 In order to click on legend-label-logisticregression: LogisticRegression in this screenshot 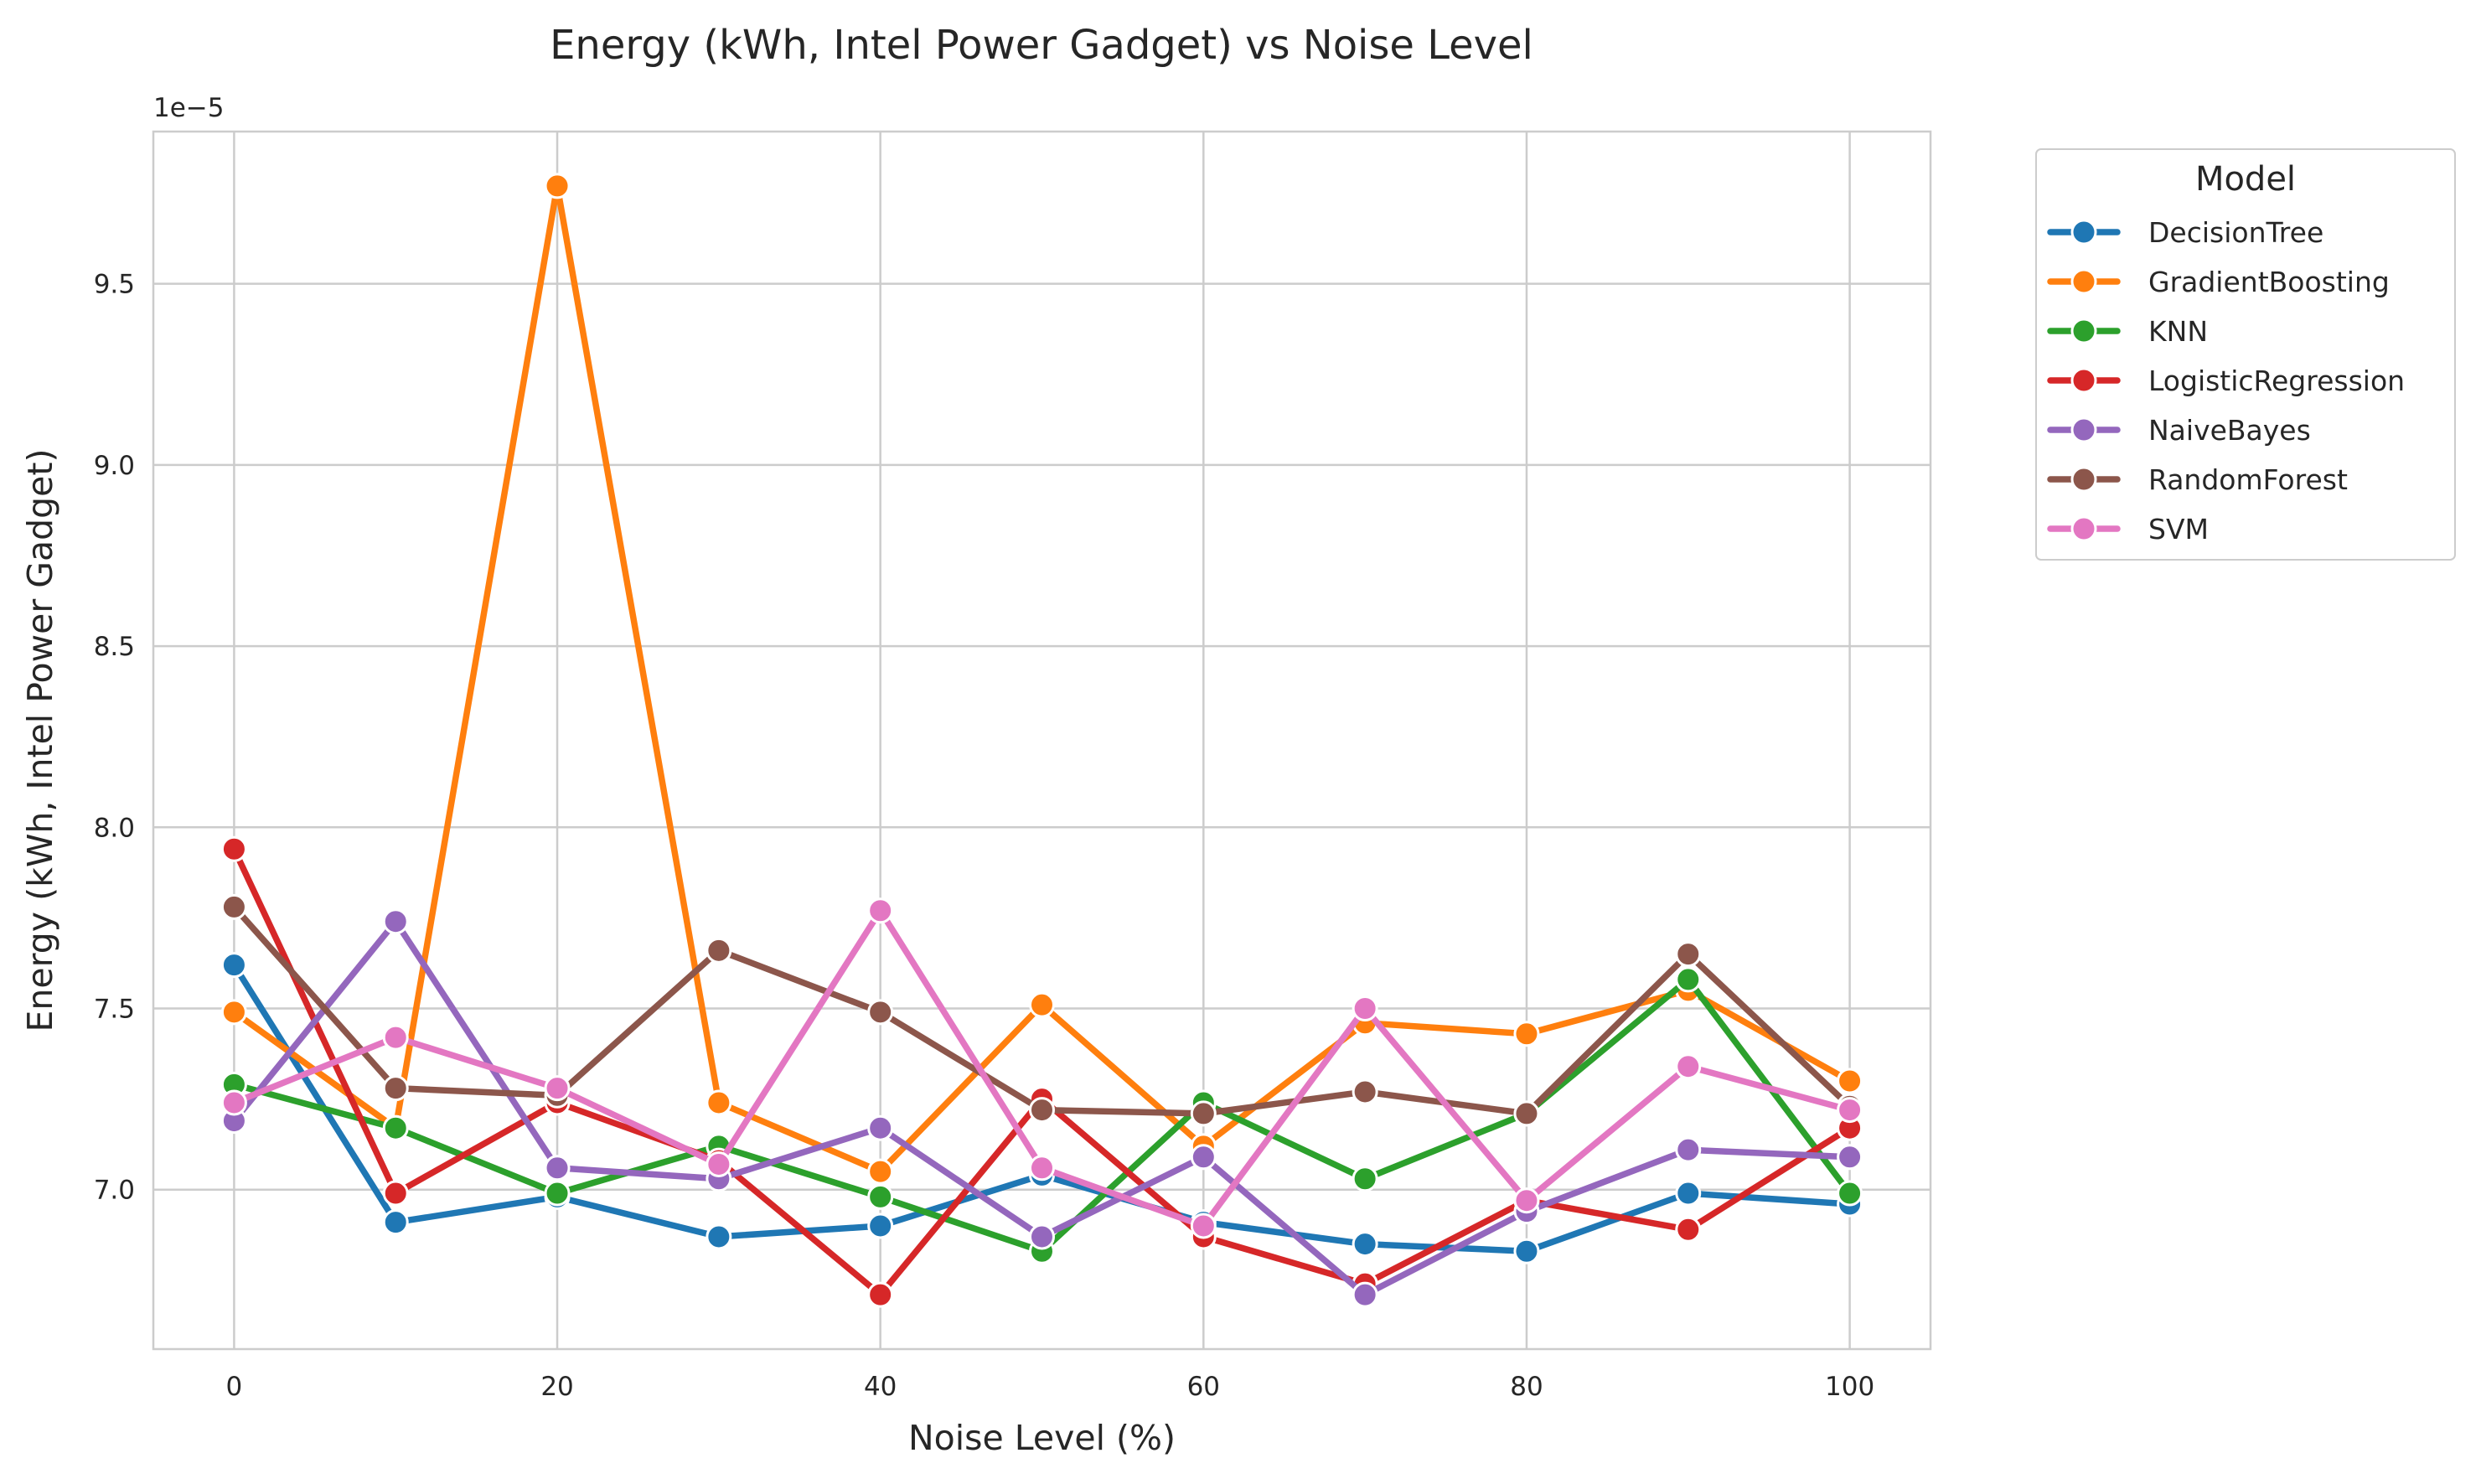, I will do `click(2276, 381)`.